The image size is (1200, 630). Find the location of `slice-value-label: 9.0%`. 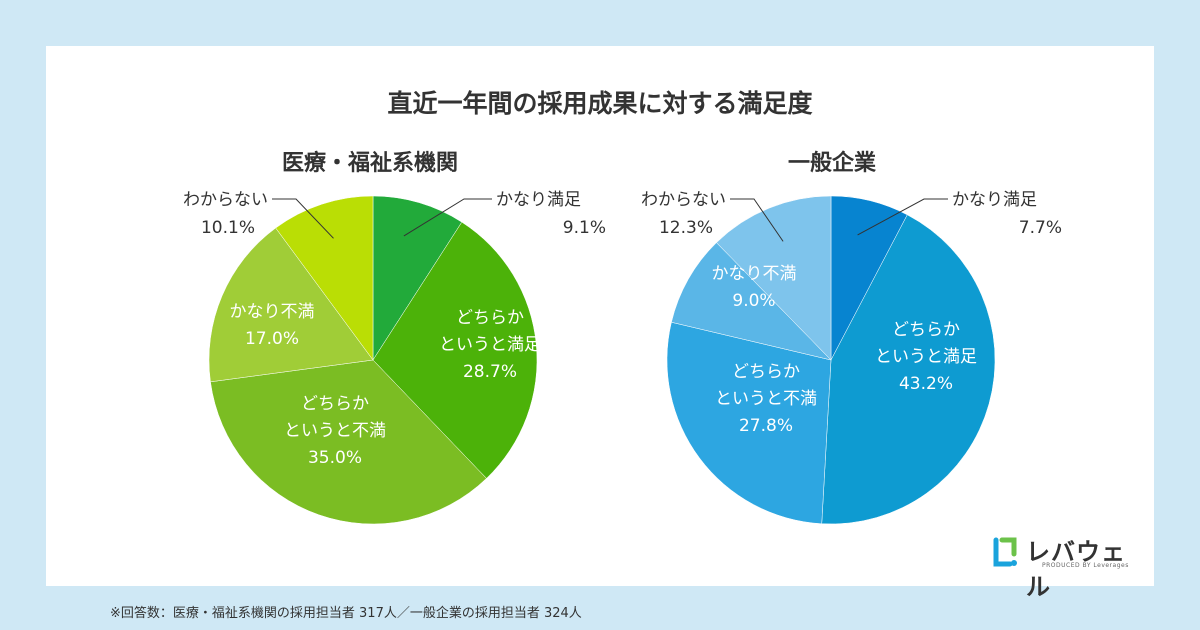

slice-value-label: 9.0% is located at coordinates (753, 301).